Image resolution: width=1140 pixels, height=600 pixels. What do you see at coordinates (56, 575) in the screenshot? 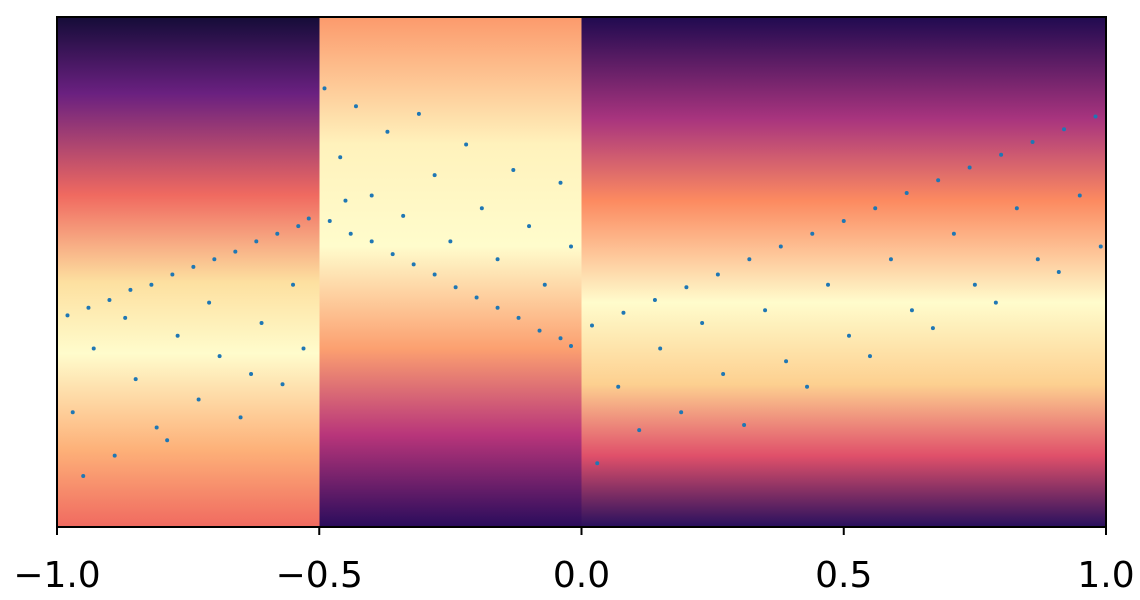
I see `x-tick-label: −1.0` at bounding box center [56, 575].